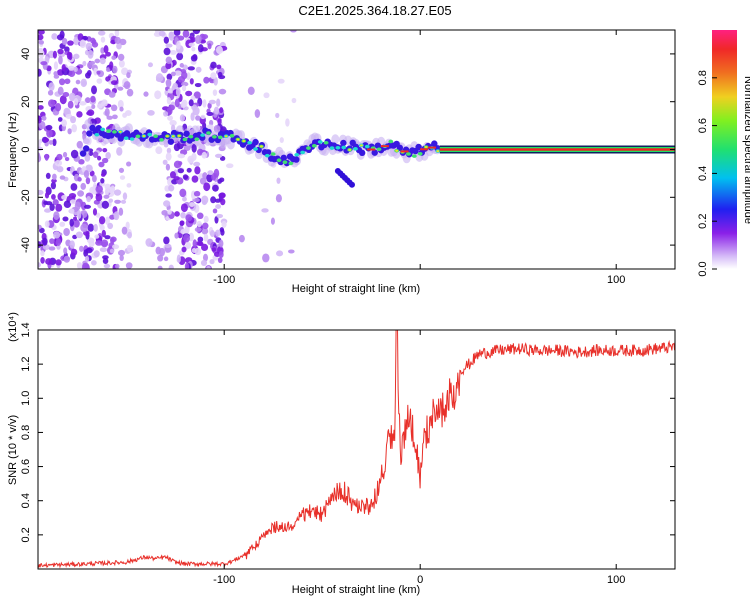 This screenshot has height=600, width=750. I want to click on ridge-halo, so click(335, 139).